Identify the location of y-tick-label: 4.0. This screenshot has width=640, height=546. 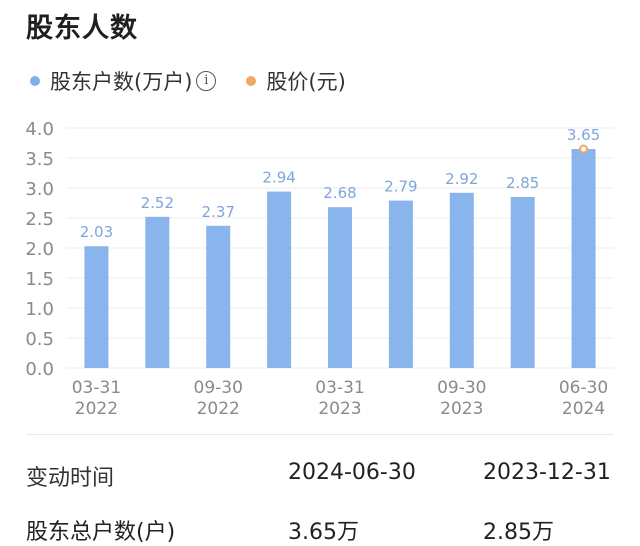
(39, 129).